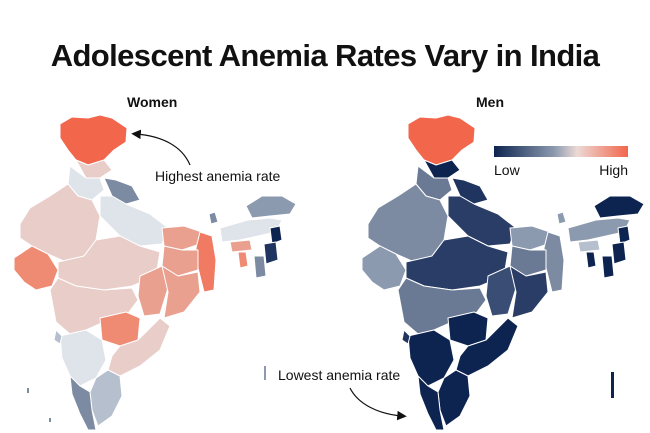  I want to click on highest-arrow, so click(161, 147).